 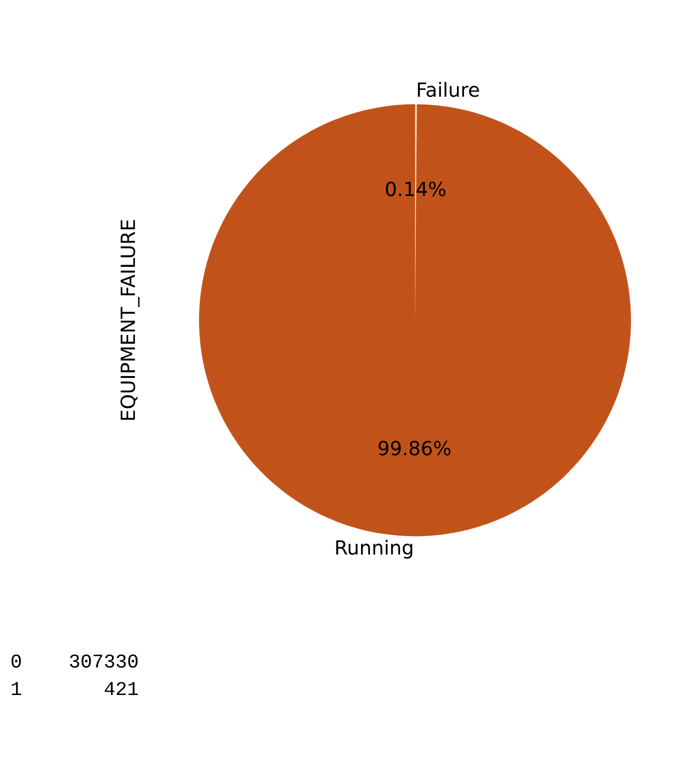 I want to click on text: 0 307330, so click(x=75, y=661).